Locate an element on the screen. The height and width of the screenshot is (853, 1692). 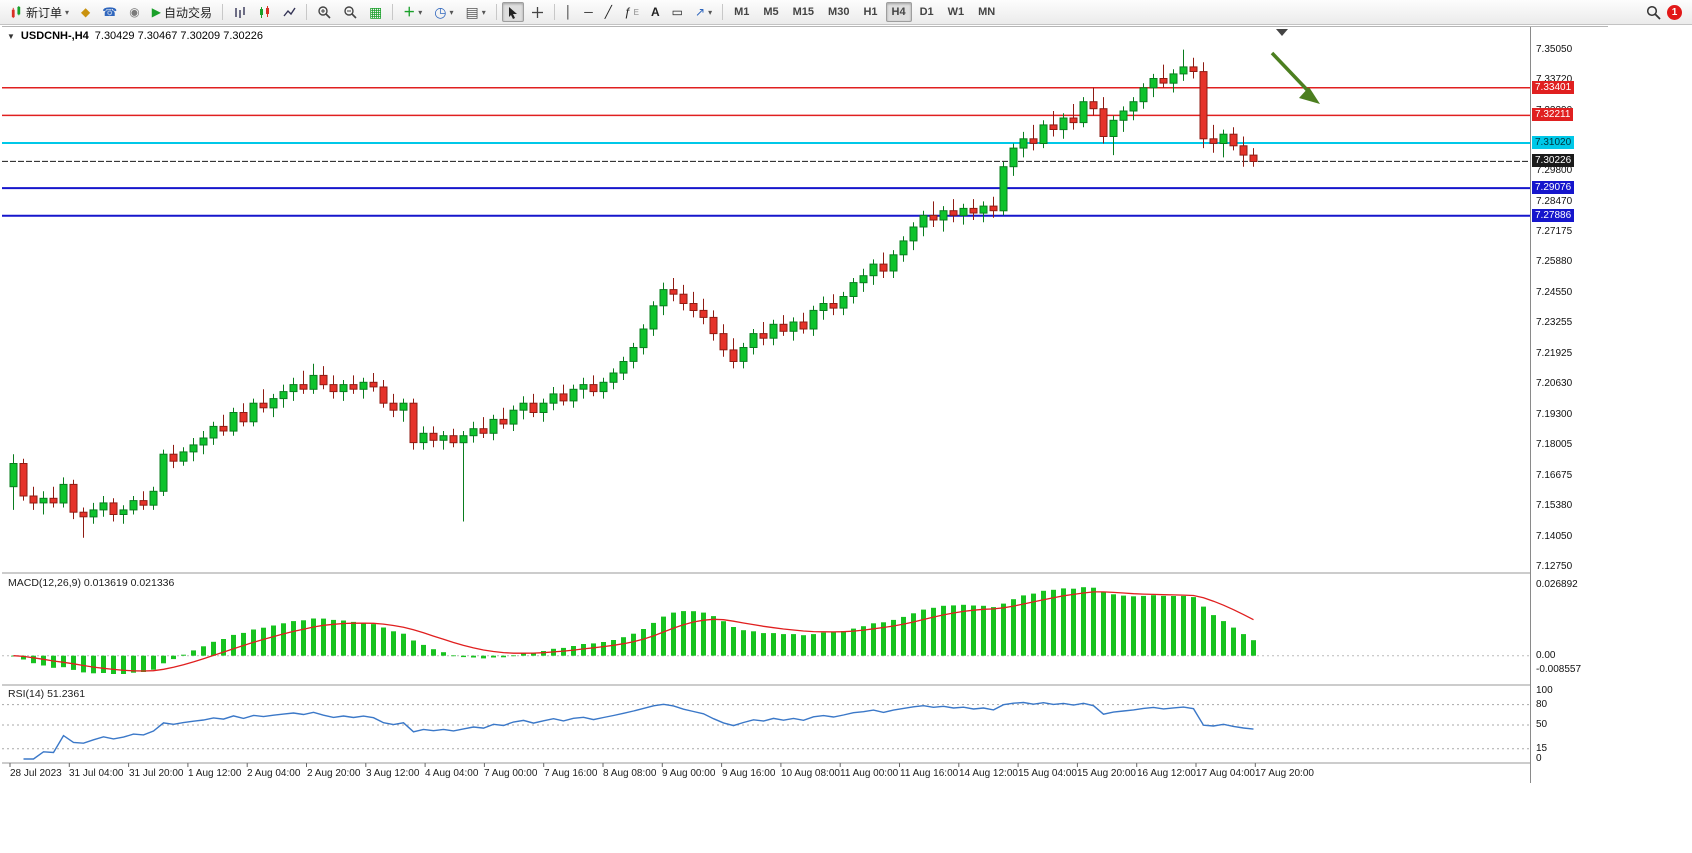
arrow-tools-button: ↗ ▾ is located at coordinates (703, 12).